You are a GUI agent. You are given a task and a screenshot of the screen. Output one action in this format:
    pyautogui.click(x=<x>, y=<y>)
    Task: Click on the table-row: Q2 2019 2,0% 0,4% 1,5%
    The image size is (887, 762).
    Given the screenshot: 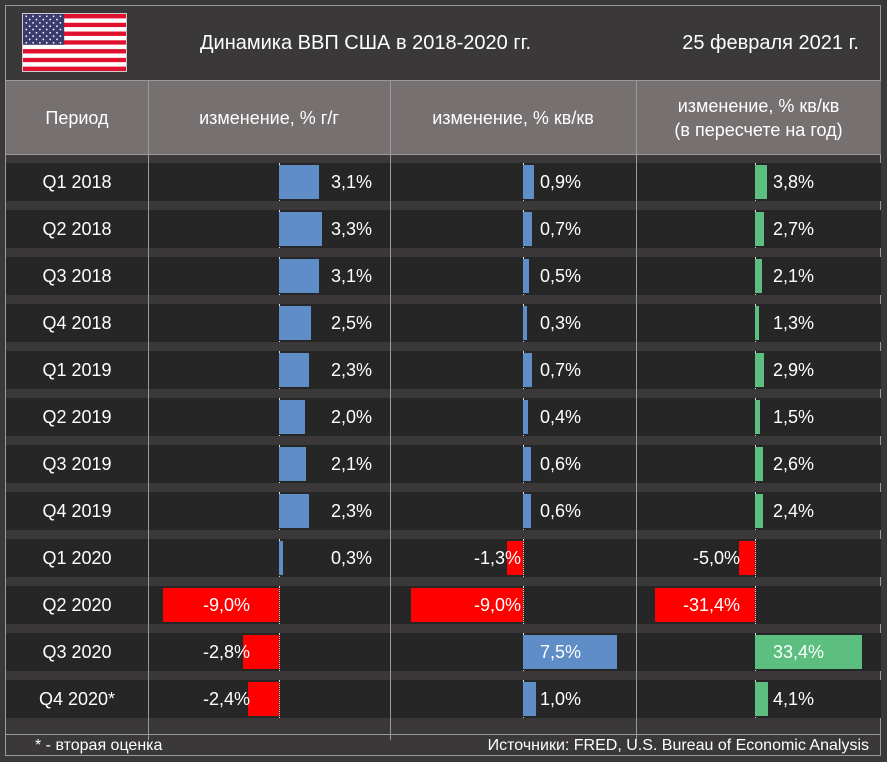 What is the action you would take?
    pyautogui.click(x=443, y=417)
    